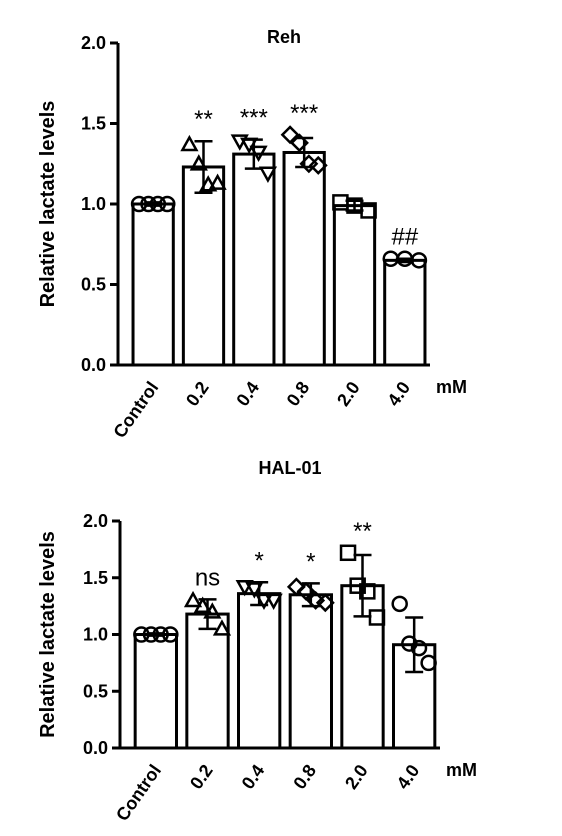  What do you see at coordinates (207, 577) in the screenshot?
I see `significance-label: ns` at bounding box center [207, 577].